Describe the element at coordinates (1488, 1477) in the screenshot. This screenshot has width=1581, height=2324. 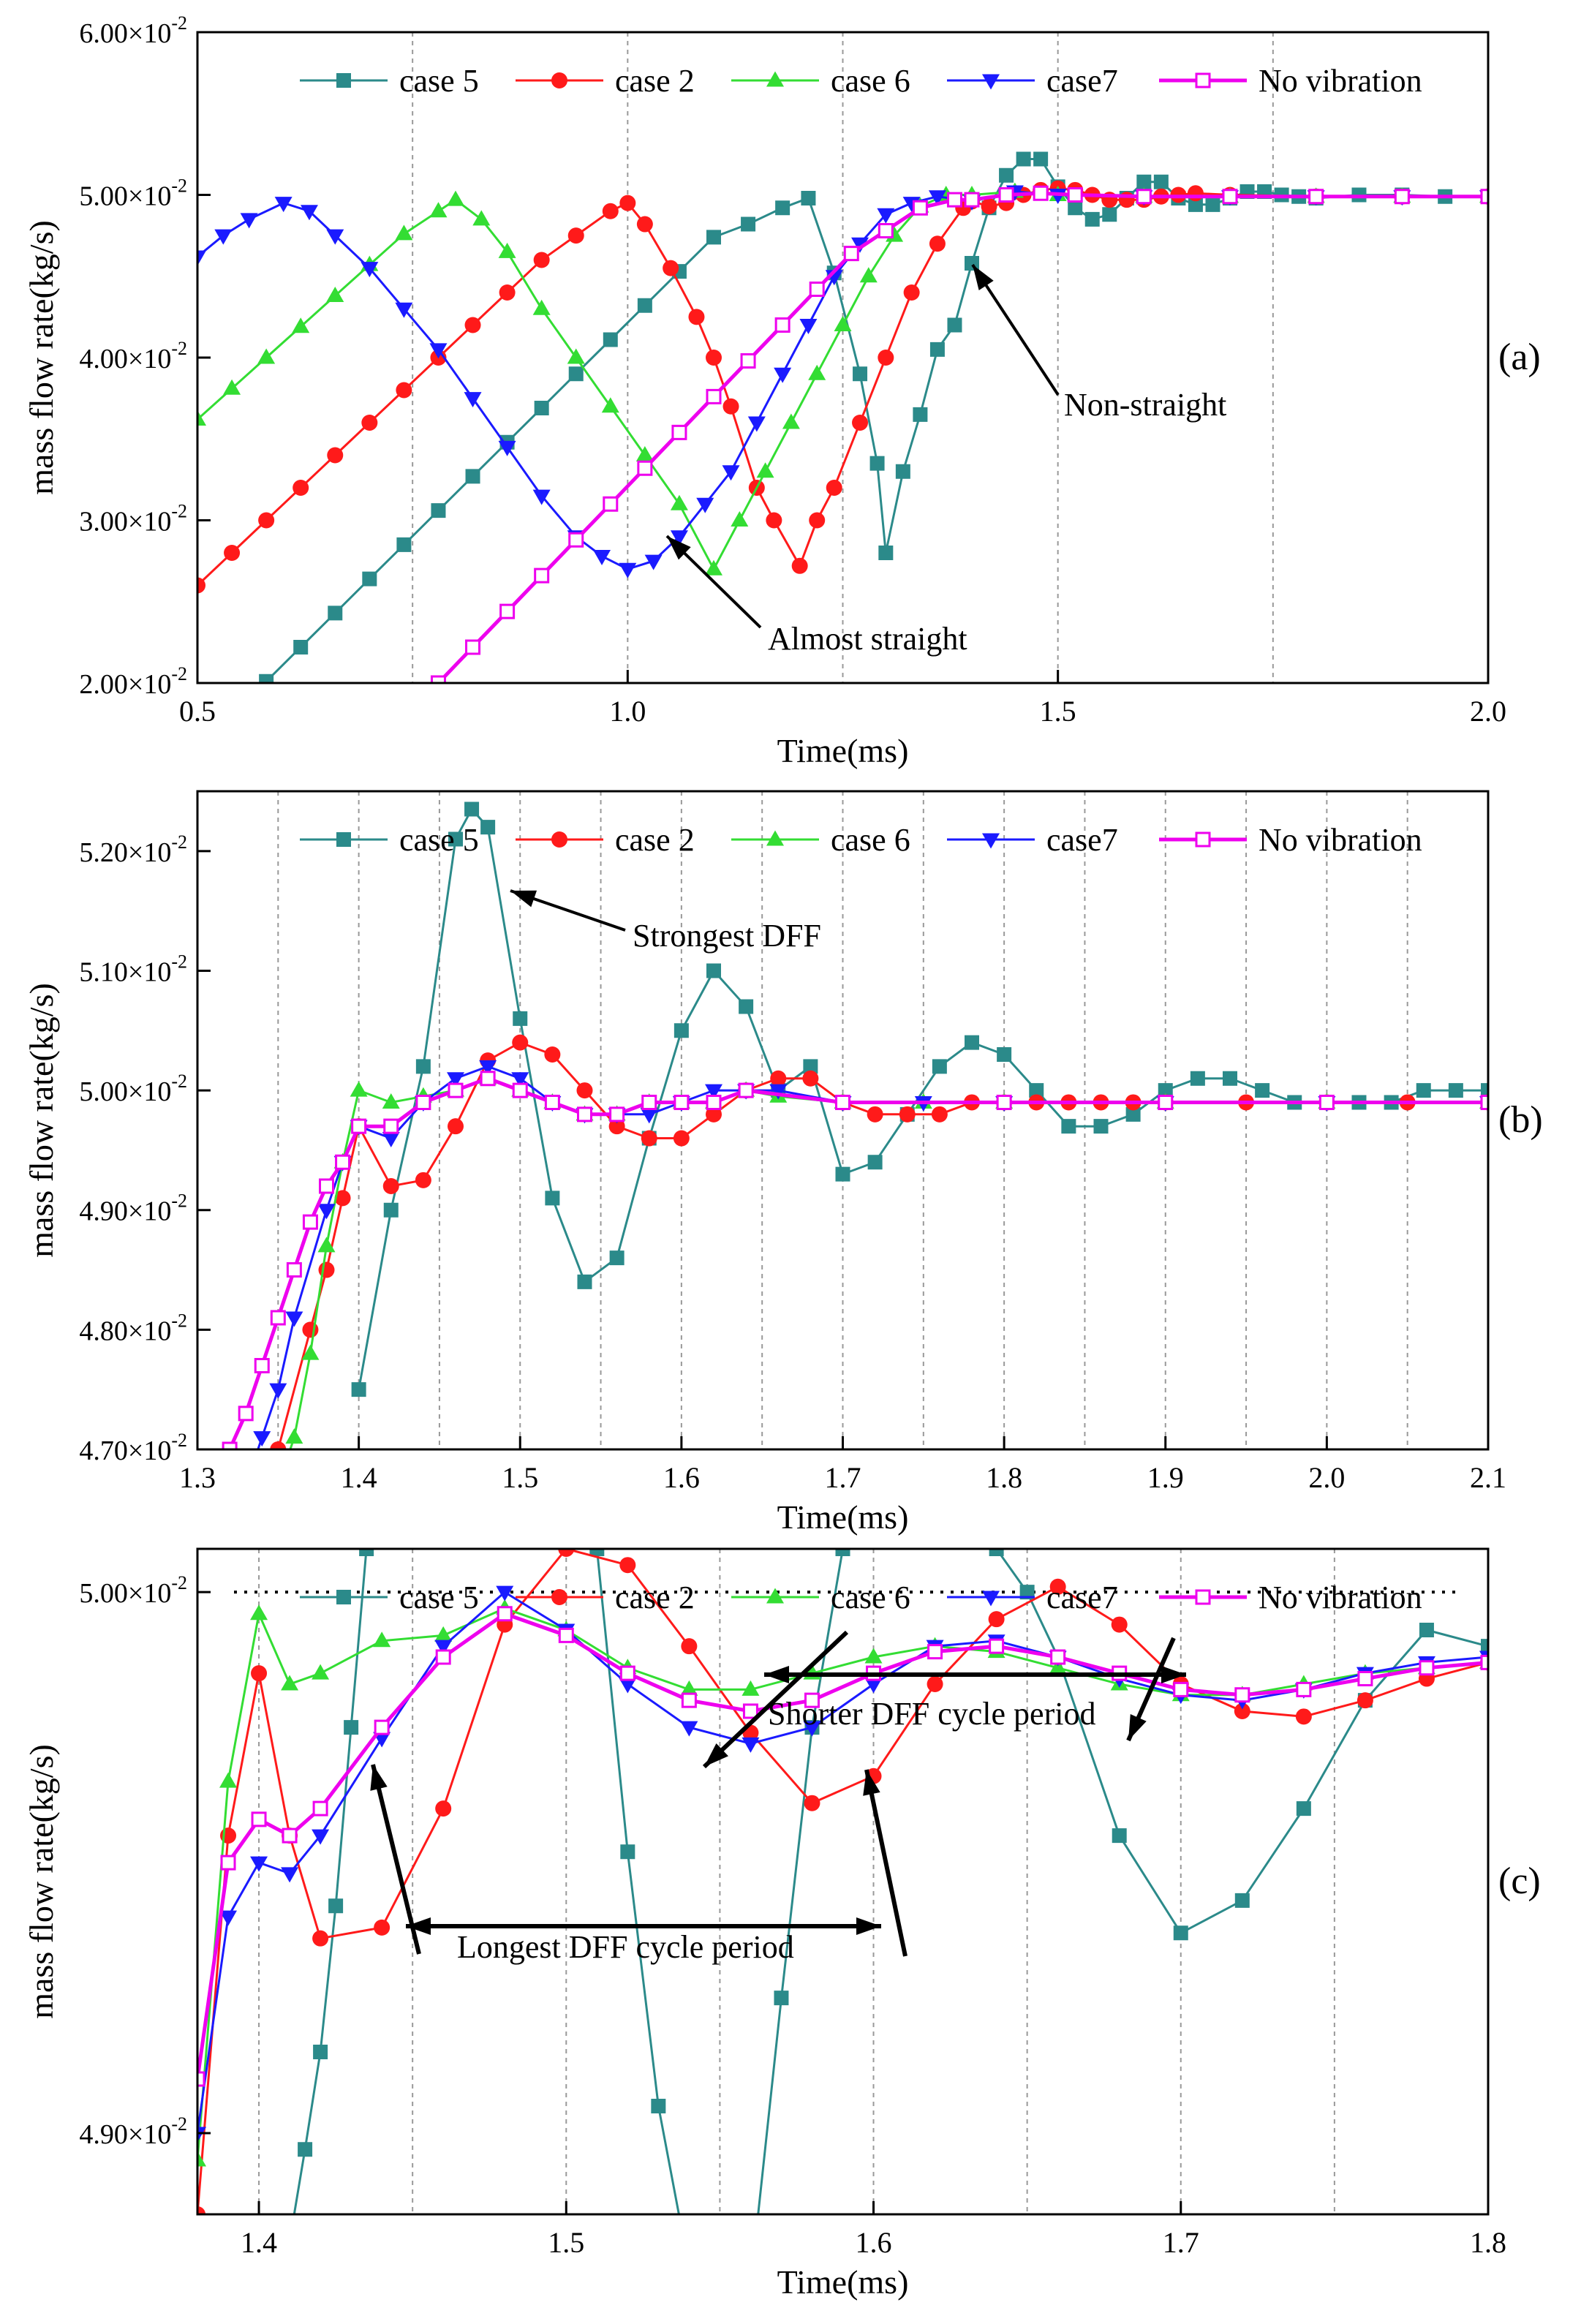
I see `x-tick-label: 2.1` at that location.